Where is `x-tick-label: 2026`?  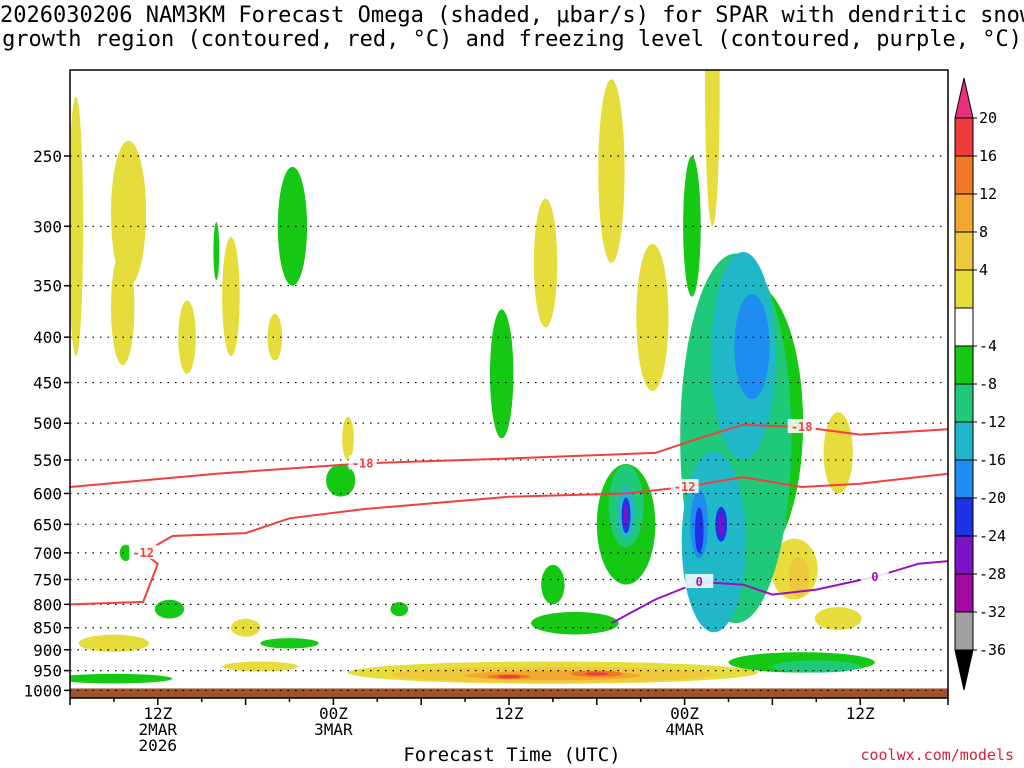 x-tick-label: 2026 is located at coordinates (158, 745).